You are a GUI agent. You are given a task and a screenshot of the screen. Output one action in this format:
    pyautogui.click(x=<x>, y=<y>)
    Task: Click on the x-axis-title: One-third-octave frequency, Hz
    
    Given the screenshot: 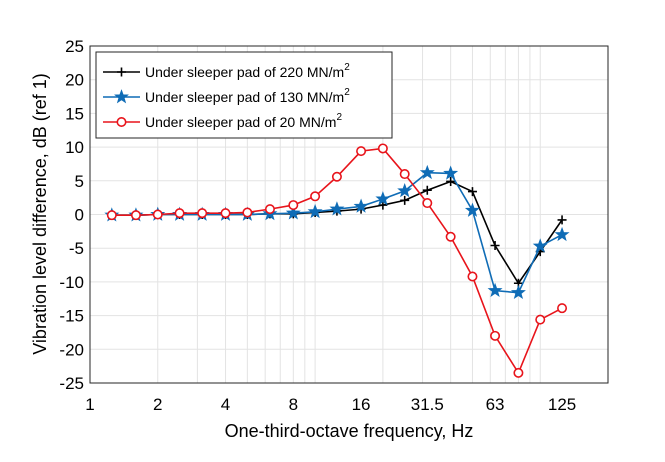 What is the action you would take?
    pyautogui.click(x=349, y=431)
    